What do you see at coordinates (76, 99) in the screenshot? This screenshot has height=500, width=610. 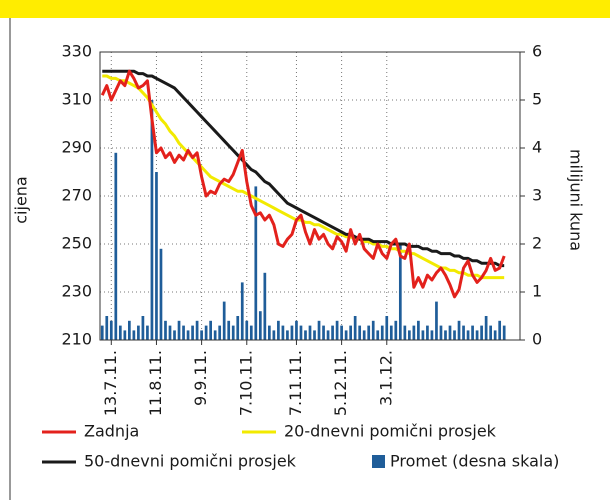 I see `y-tick-label: 310` at bounding box center [76, 99].